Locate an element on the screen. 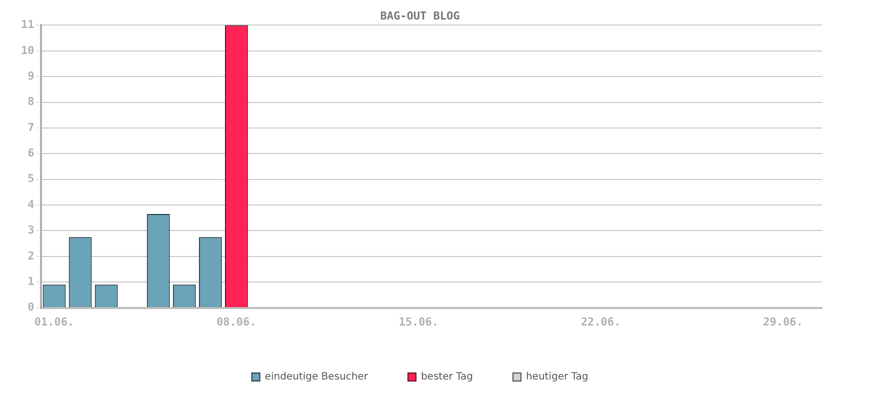  x-tick-label: 22.06. is located at coordinates (600, 321).